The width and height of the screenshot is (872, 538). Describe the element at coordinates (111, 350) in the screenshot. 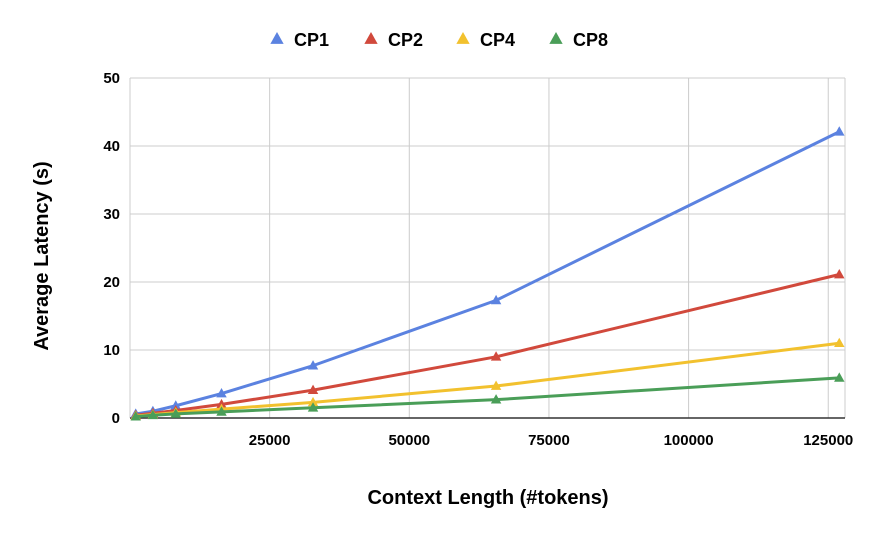

I see `y-tick-label: 10` at that location.